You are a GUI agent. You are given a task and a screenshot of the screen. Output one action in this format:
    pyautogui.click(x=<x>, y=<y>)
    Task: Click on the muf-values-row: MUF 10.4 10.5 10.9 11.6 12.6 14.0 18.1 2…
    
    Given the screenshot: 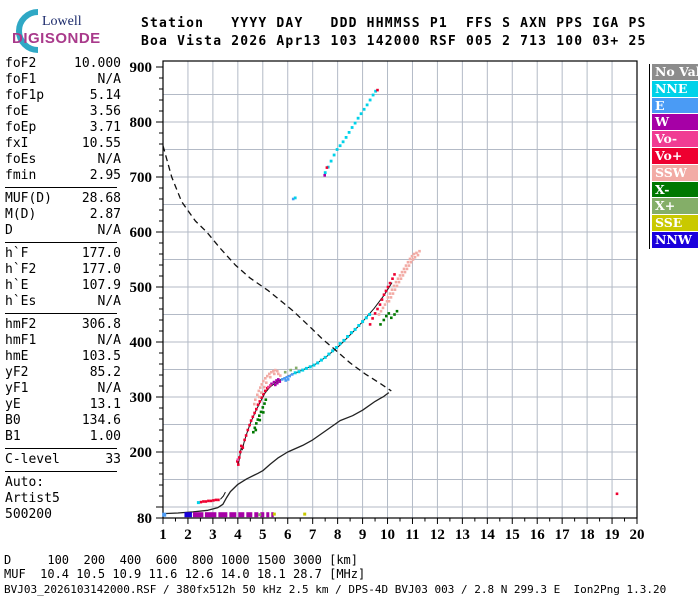 What is the action you would take?
    pyautogui.click(x=185, y=574)
    